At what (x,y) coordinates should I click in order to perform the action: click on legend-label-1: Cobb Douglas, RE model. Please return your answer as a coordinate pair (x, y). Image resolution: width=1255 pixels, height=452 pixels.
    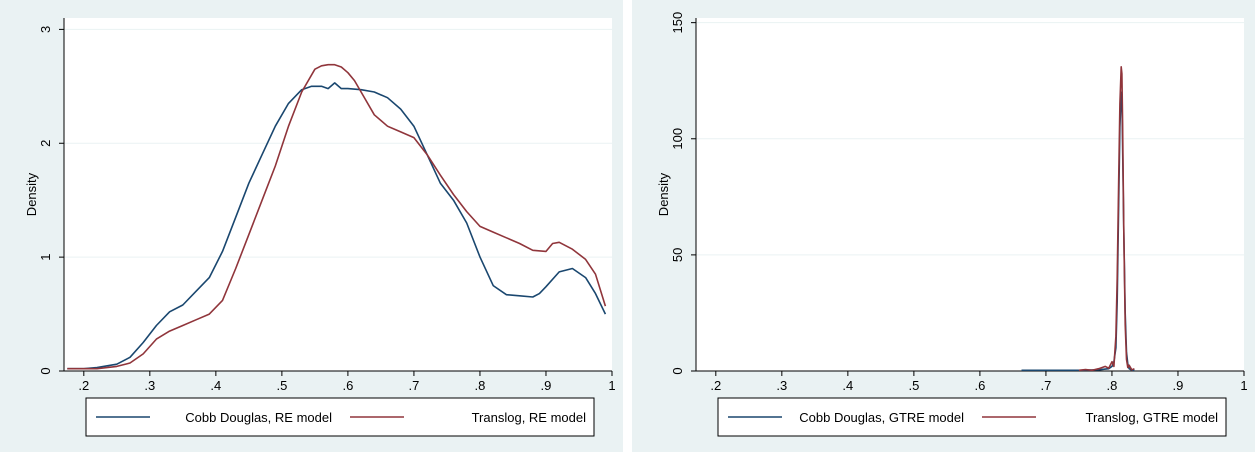
    Looking at the image, I should click on (258, 417).